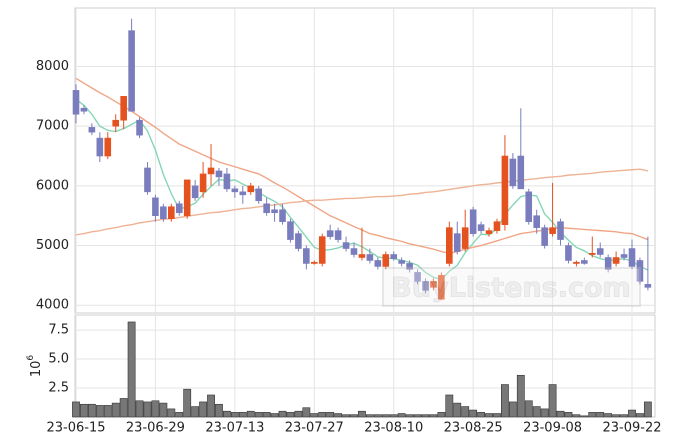 The height and width of the screenshot is (448, 675). I want to click on x-tick-label: 23-08-25, so click(473, 428).